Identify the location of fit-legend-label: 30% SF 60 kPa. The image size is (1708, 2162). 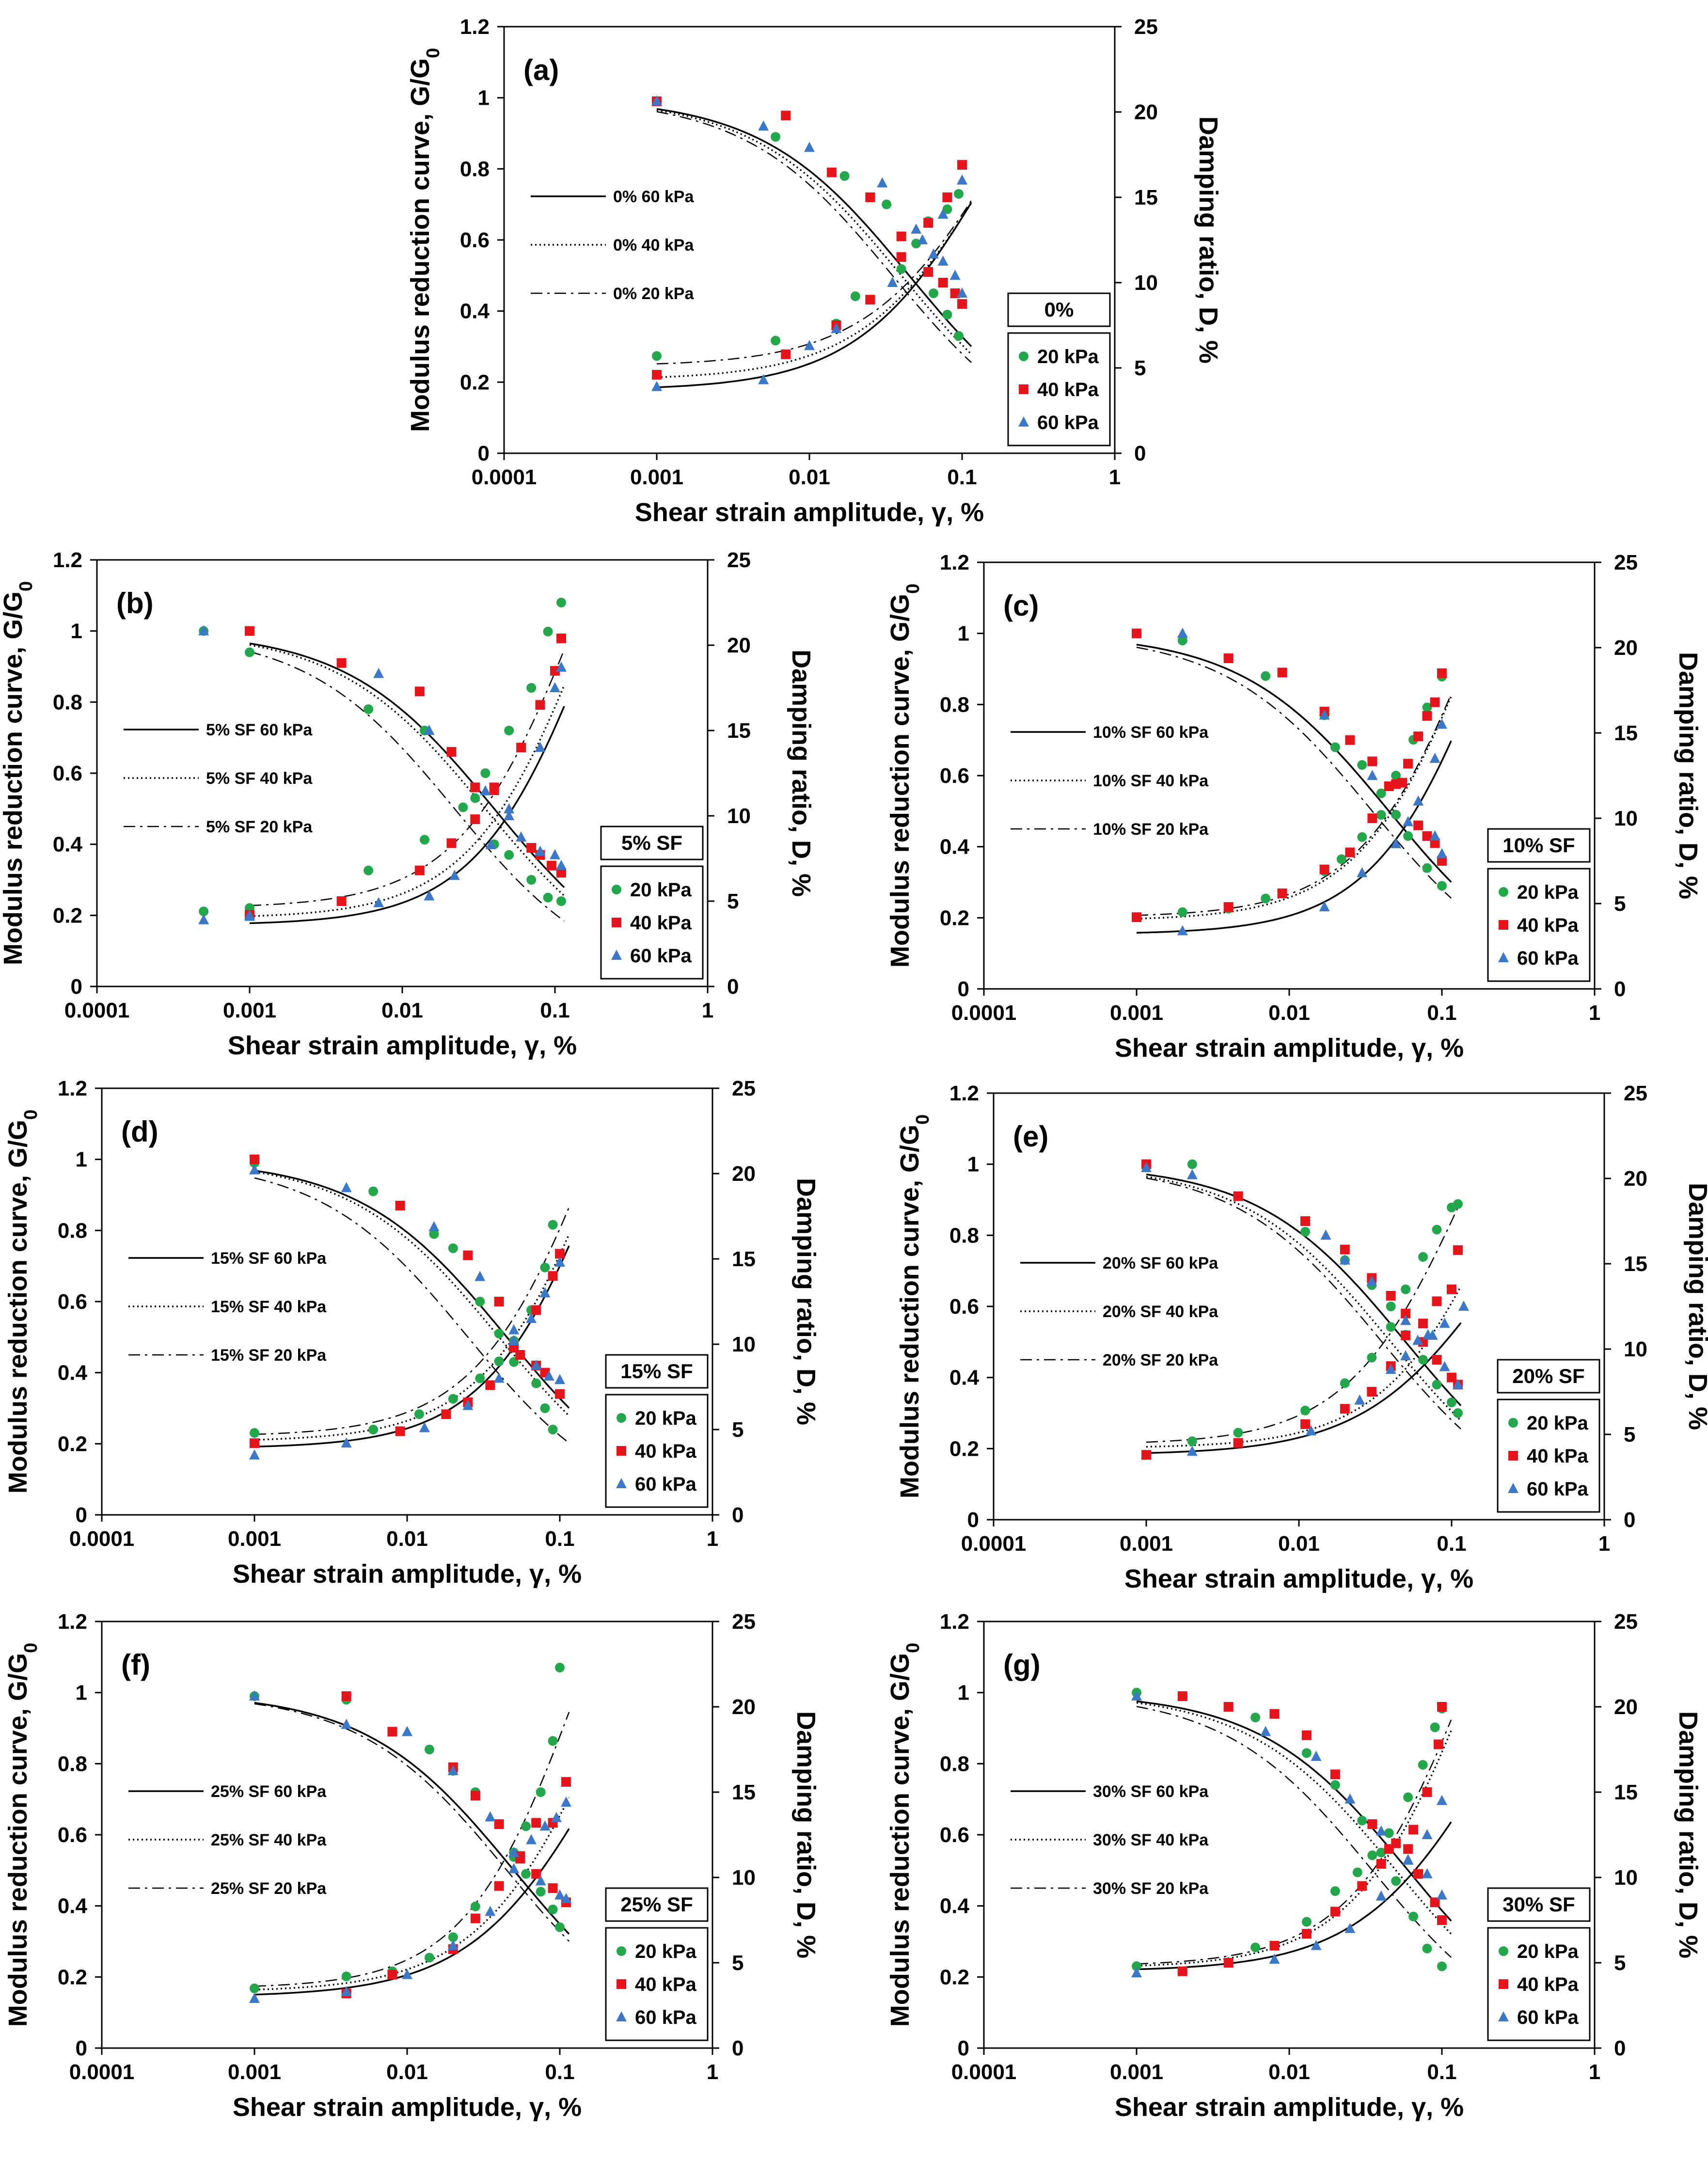
(1151, 1791).